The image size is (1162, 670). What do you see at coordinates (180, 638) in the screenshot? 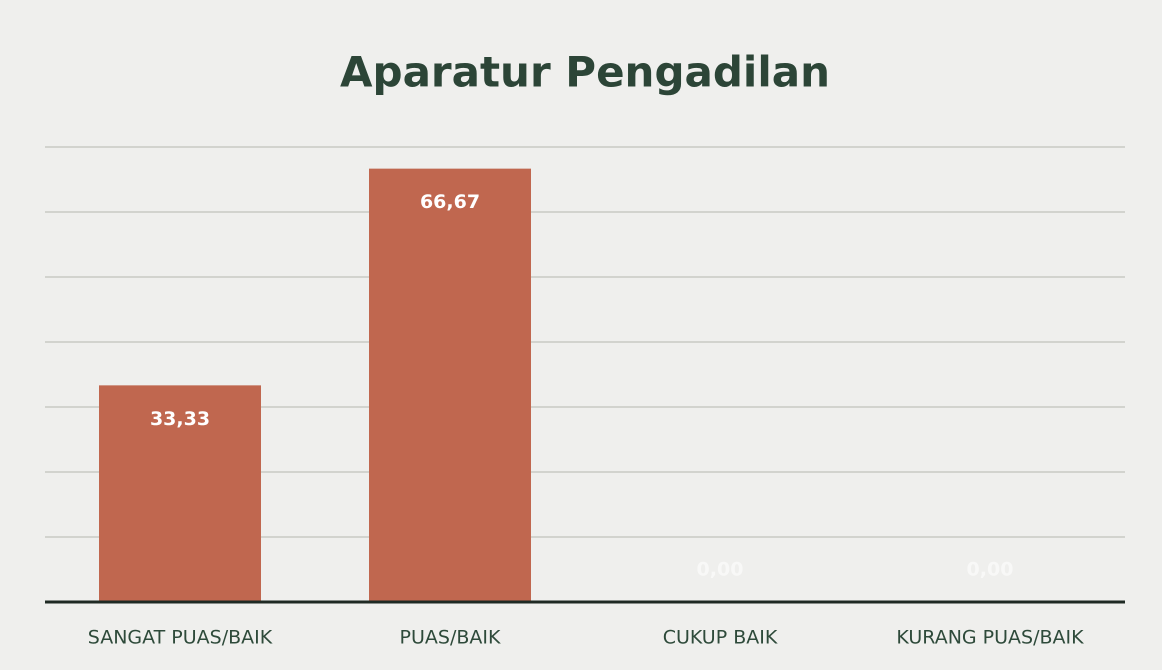
I see `x-tick-label: SANGAT PUAS/BAIK` at bounding box center [180, 638].